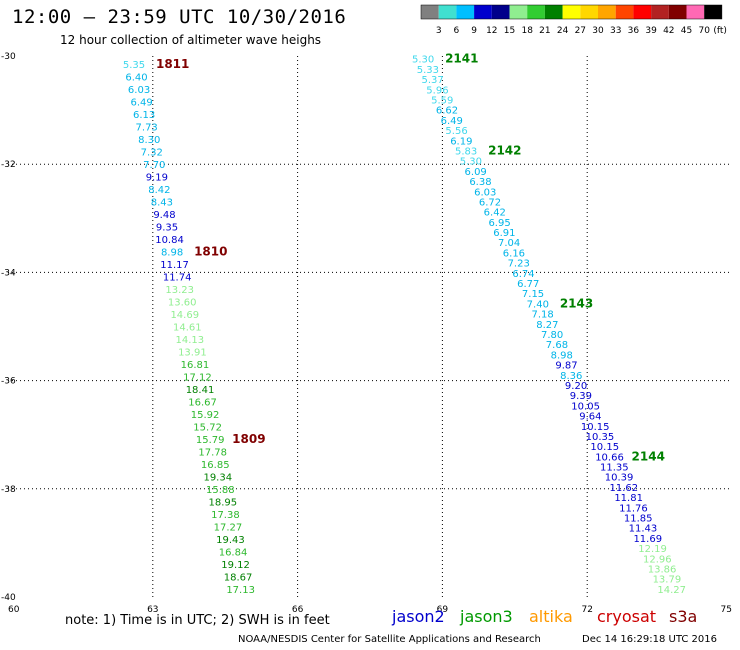  Describe the element at coordinates (720, 31) in the screenshot. I see `colorbar-unit: (ft)` at that location.